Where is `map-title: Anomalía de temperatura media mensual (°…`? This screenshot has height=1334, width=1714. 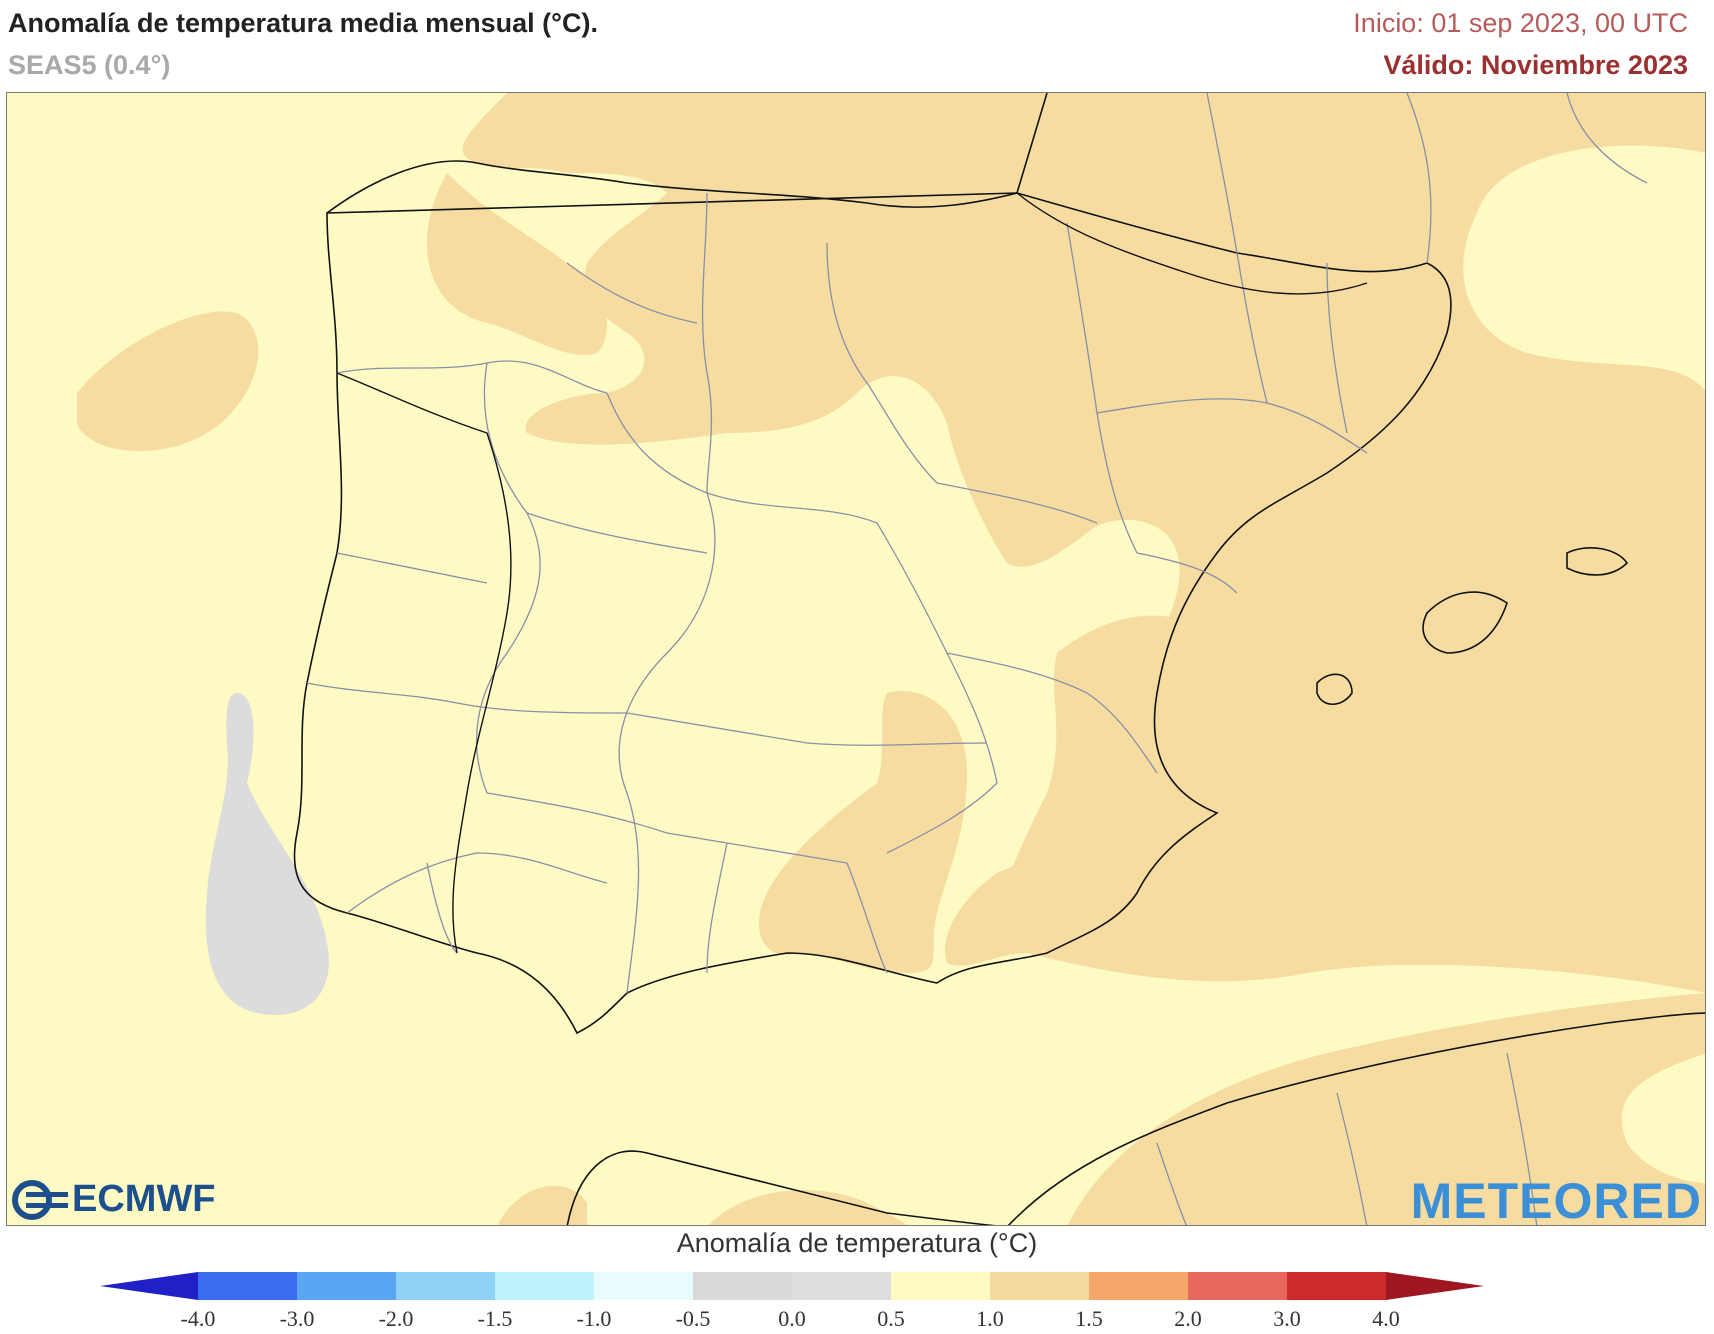 map-title: Anomalía de temperatura media mensual (°… is located at coordinates (303, 23).